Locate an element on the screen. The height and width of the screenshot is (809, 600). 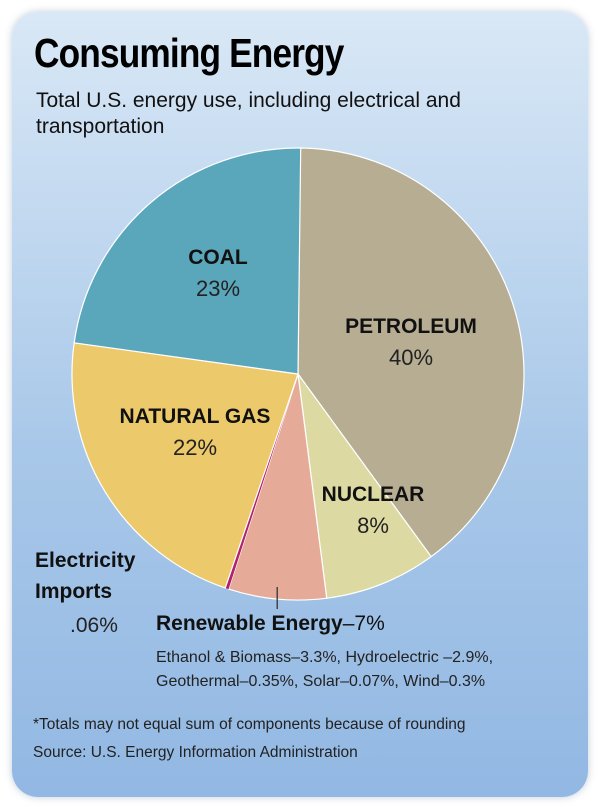
electricity-imports-label-line2: Imports is located at coordinates (74, 591).